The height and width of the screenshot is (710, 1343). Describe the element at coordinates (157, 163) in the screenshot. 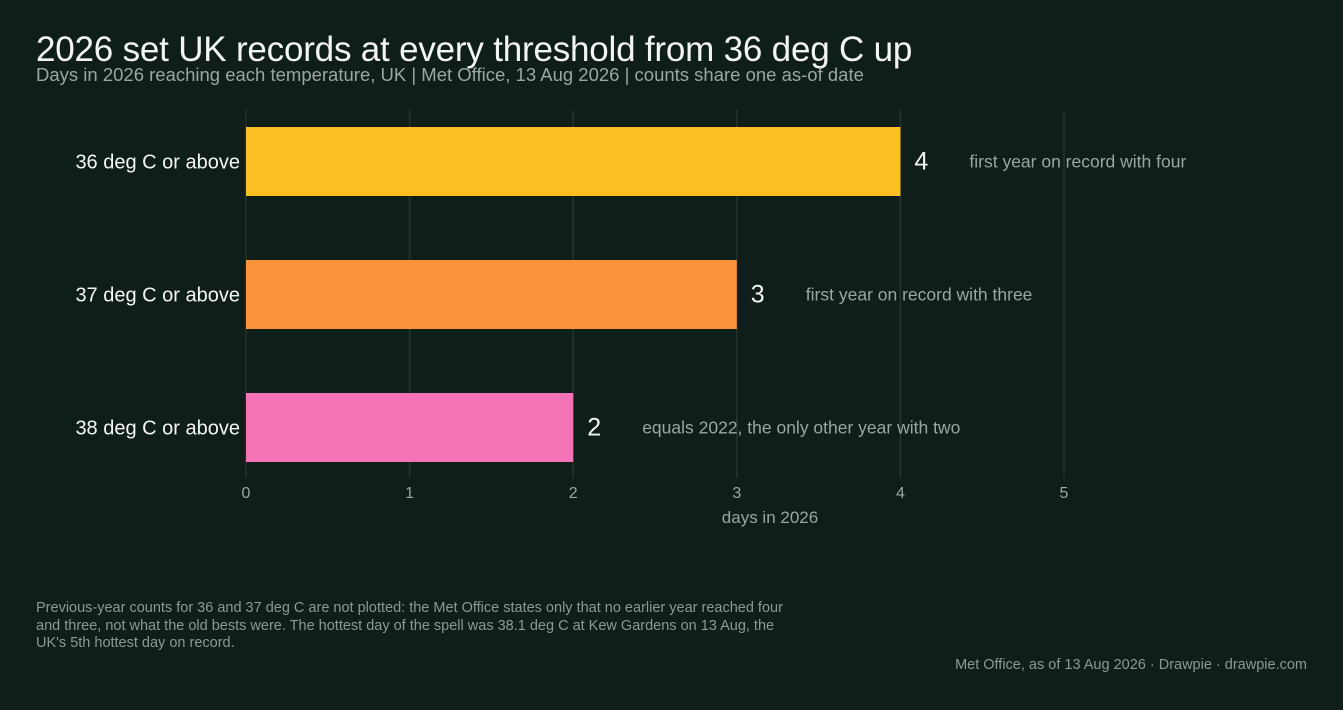

I see `category-label: 36 deg C or above` at that location.